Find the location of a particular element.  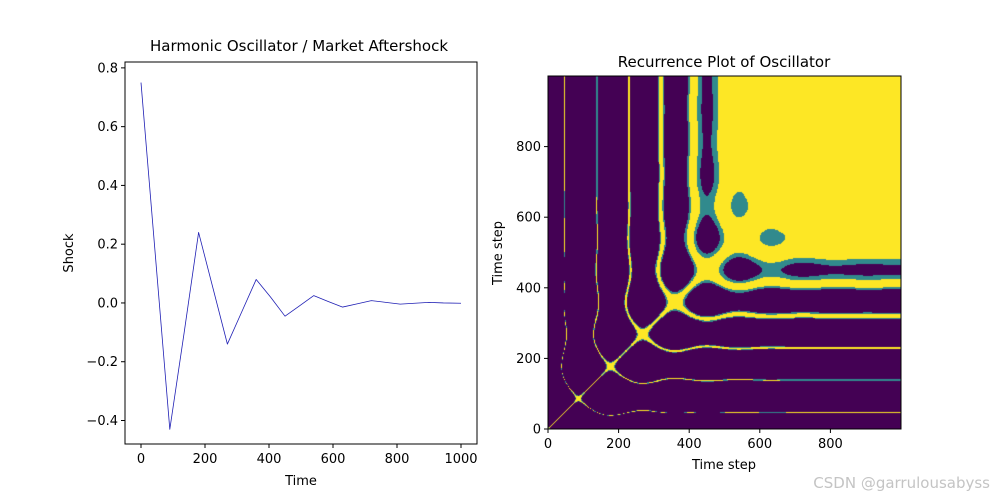

watermark: CSDN @garrulousabyss is located at coordinates (901, 483).